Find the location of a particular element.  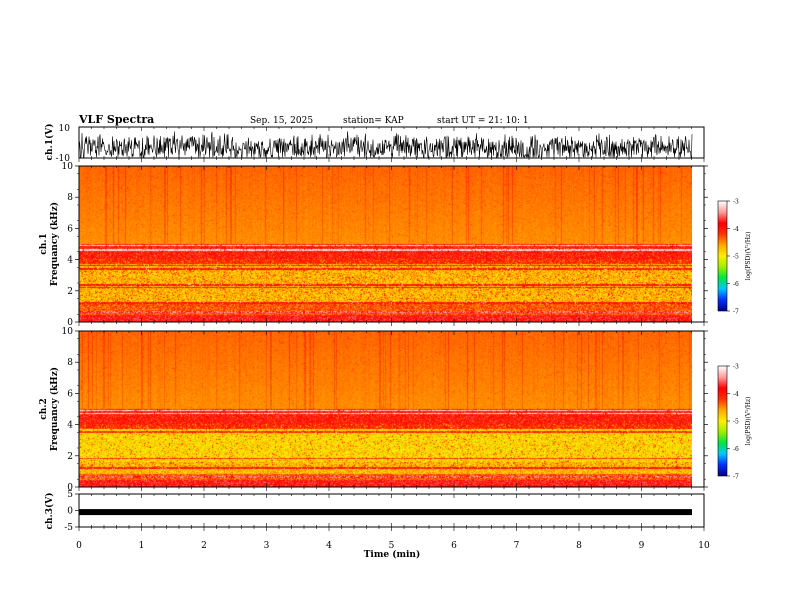

ch1-colorbar-gradient is located at coordinates (722, 256).